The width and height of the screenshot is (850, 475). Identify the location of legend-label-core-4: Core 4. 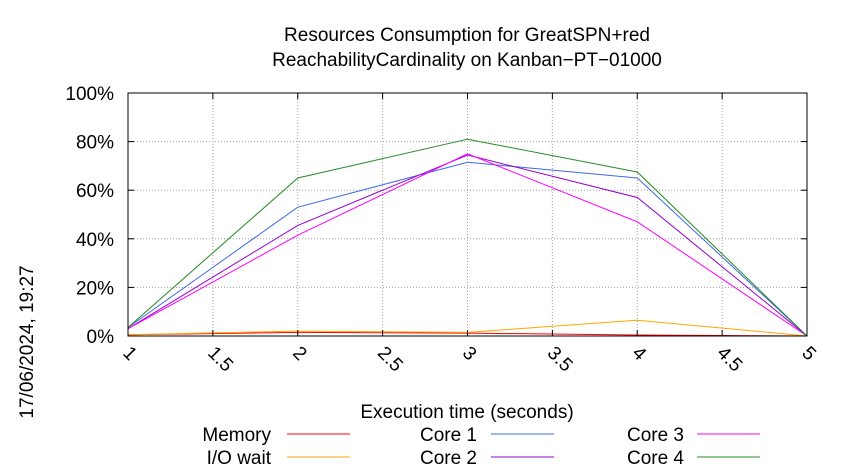
(655, 458).